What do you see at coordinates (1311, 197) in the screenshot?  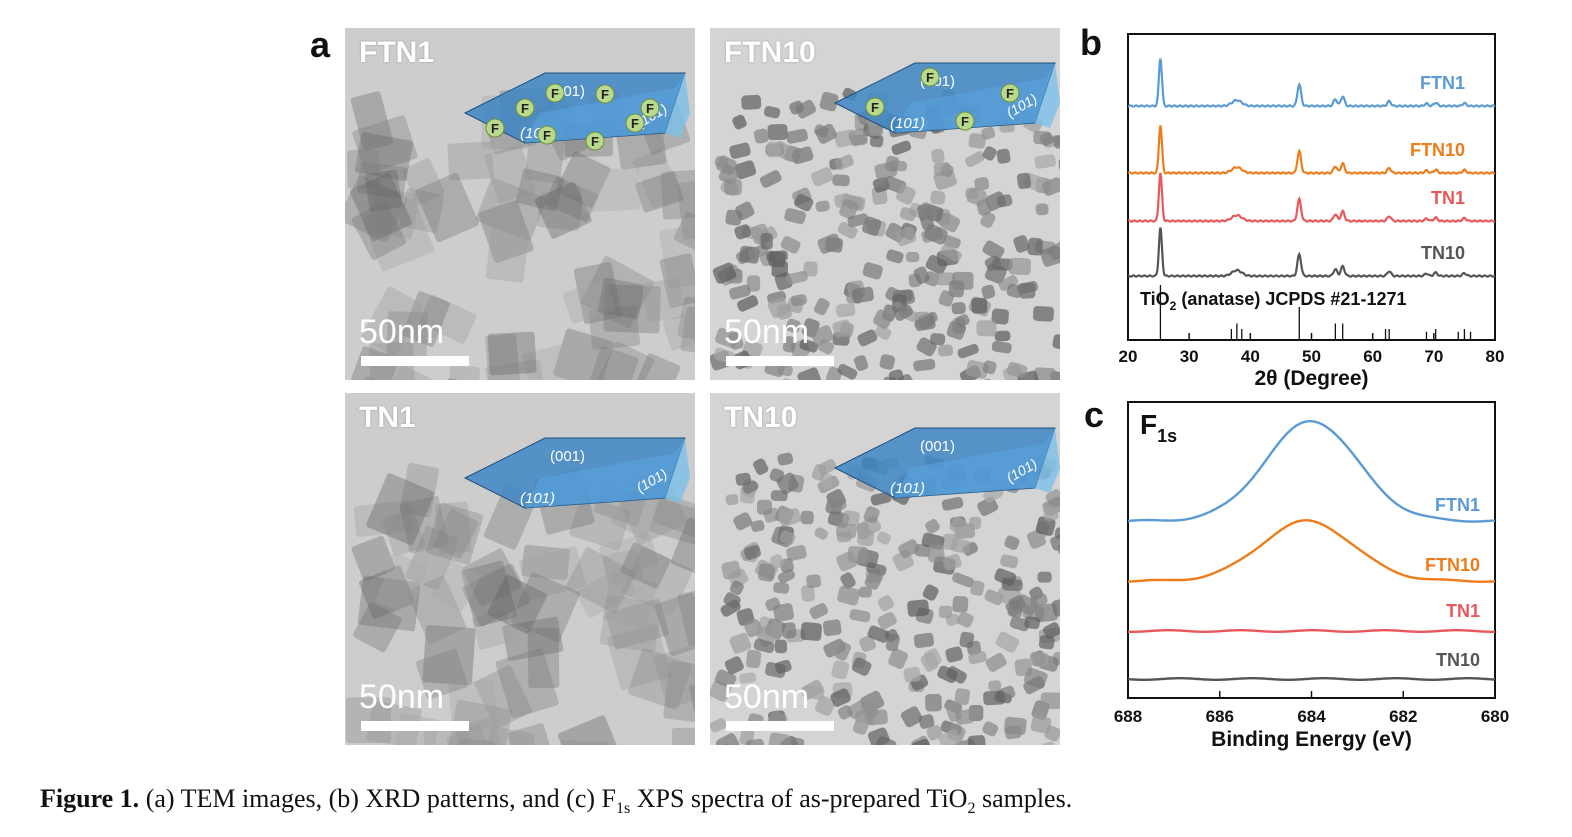 I see `xrd-series-tn1` at bounding box center [1311, 197].